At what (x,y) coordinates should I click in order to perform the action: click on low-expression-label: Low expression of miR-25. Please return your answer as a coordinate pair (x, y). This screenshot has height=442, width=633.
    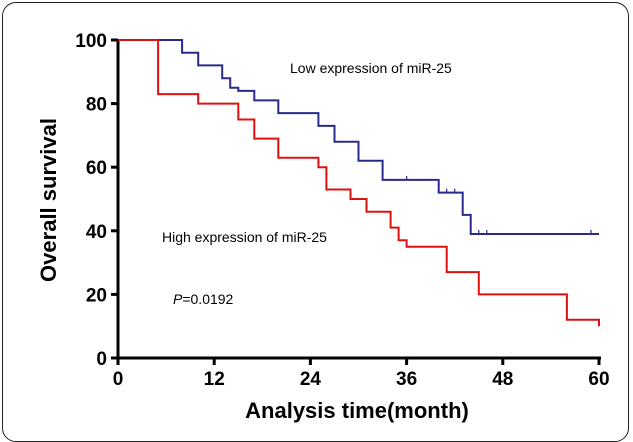
    Looking at the image, I should click on (371, 68).